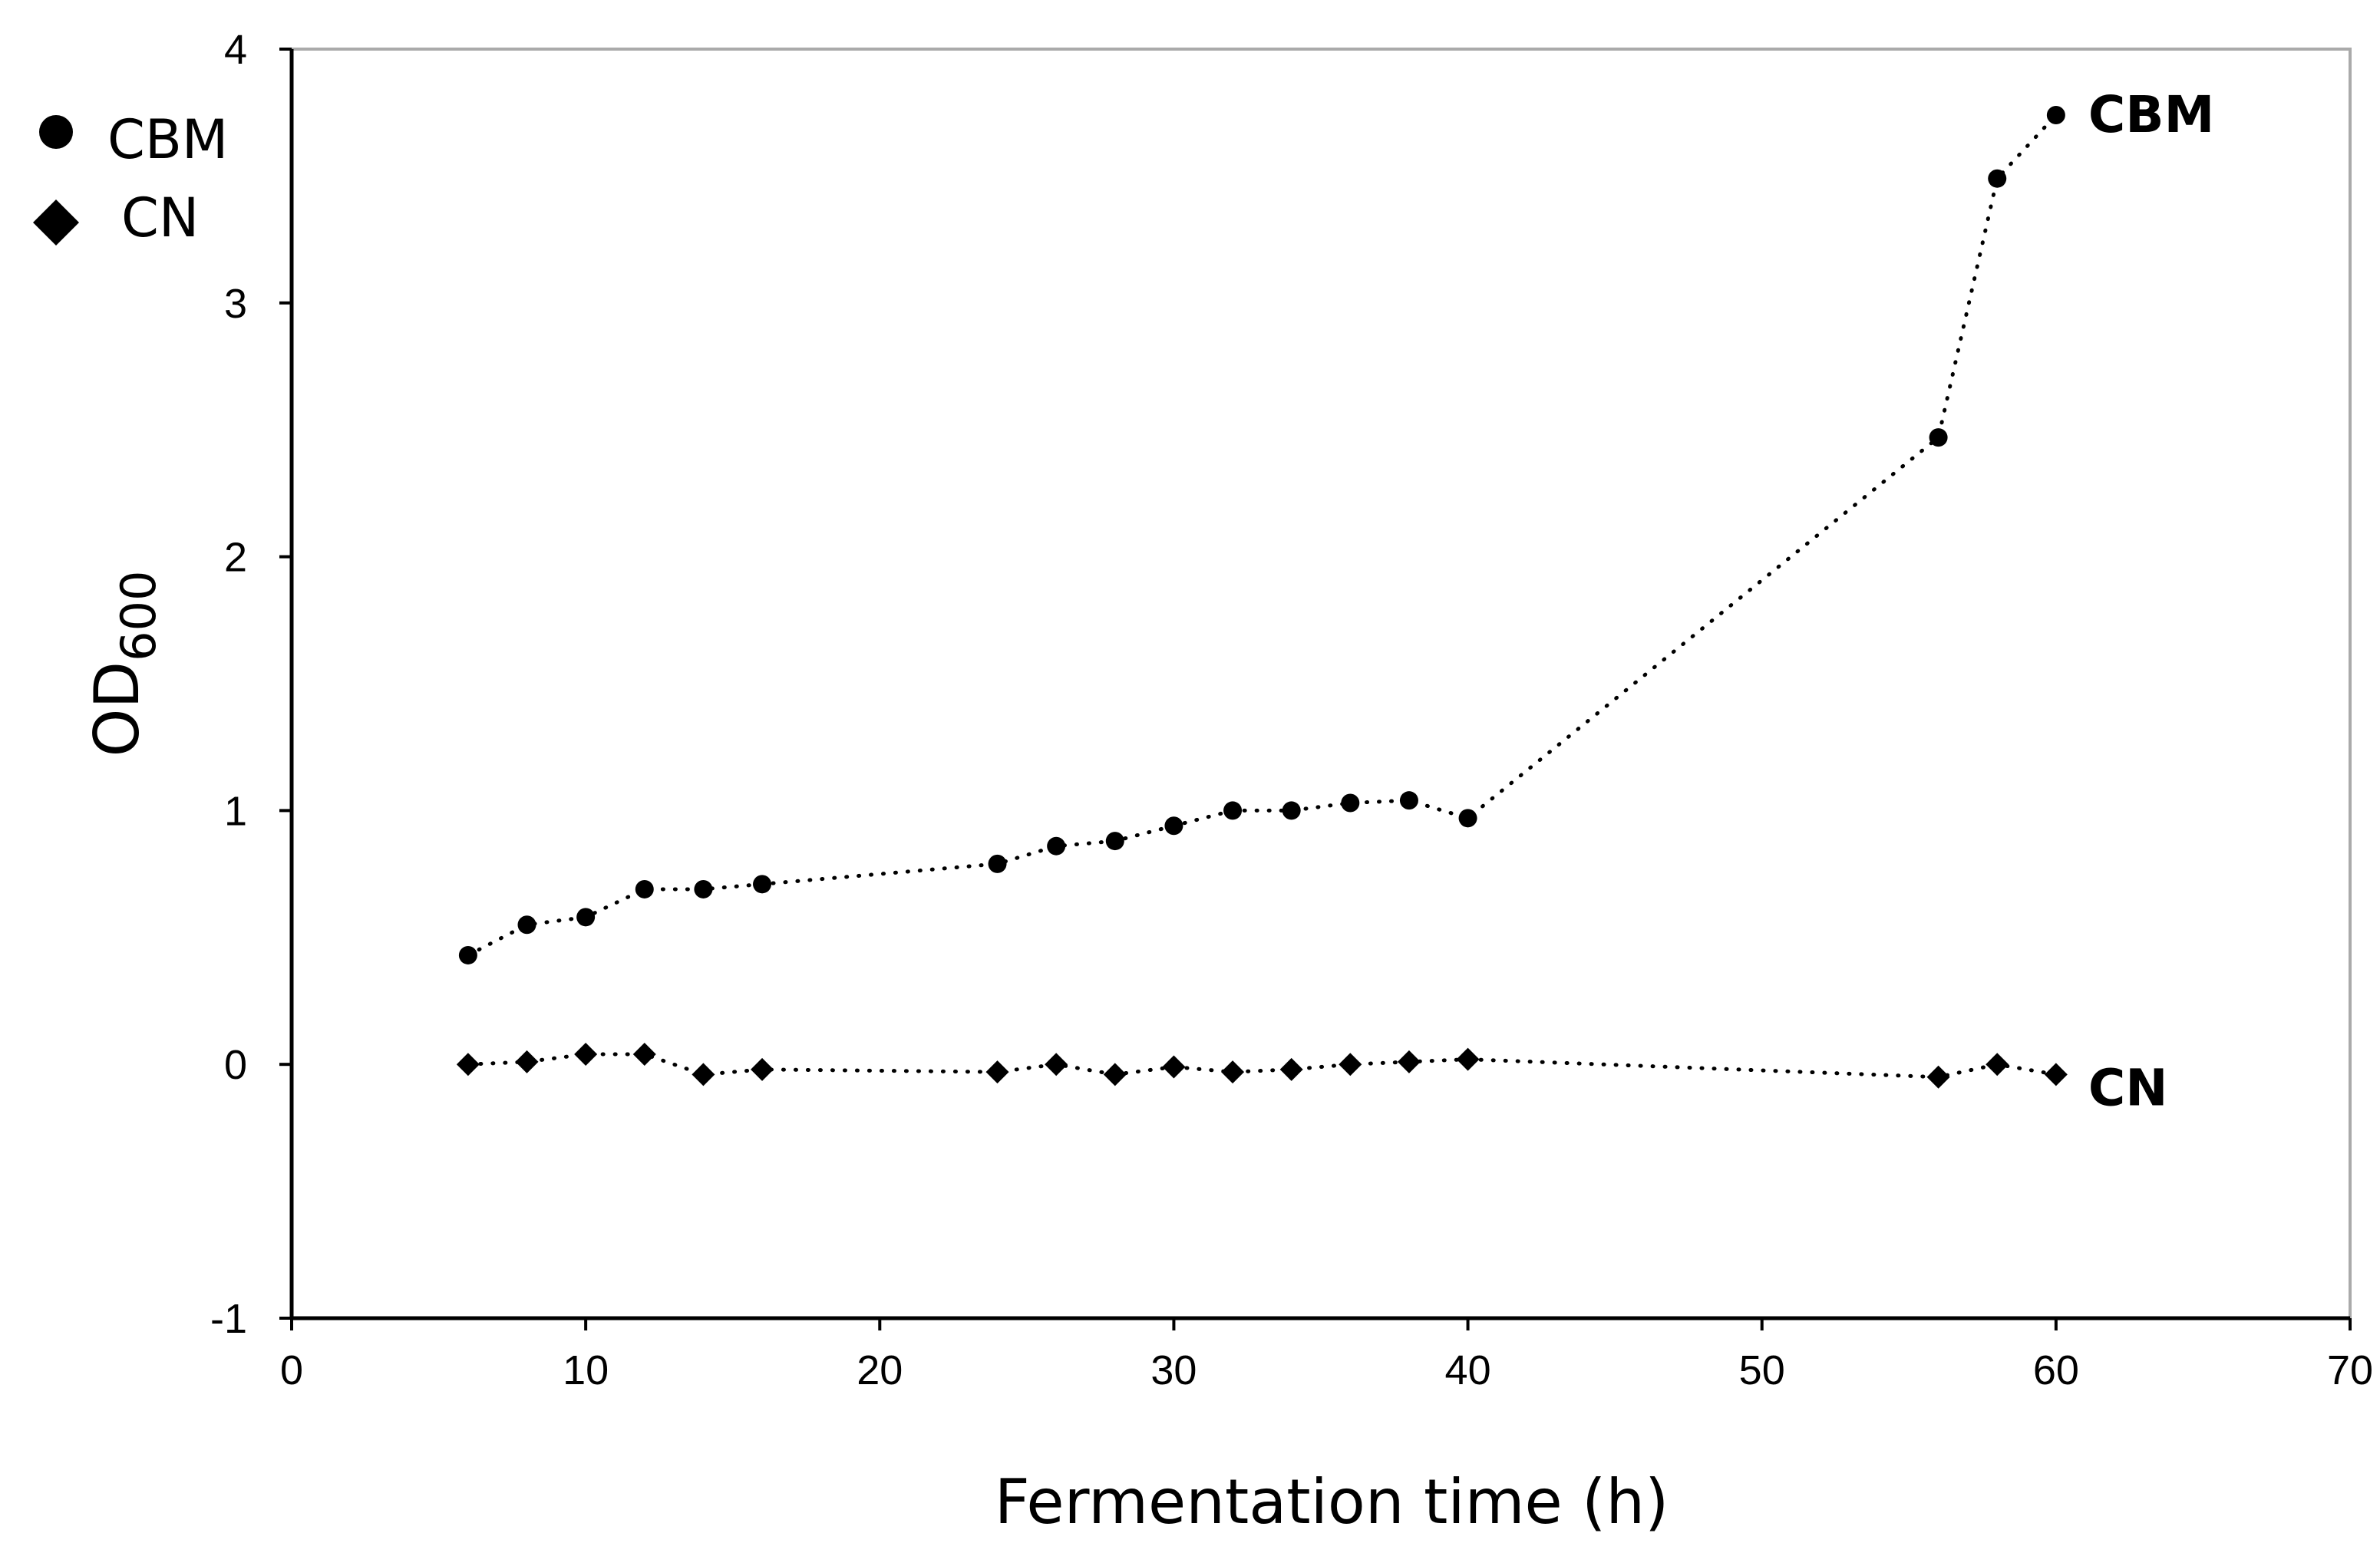 The width and height of the screenshot is (2380, 1543). I want to click on x-tick-label: 30, so click(1173, 1370).